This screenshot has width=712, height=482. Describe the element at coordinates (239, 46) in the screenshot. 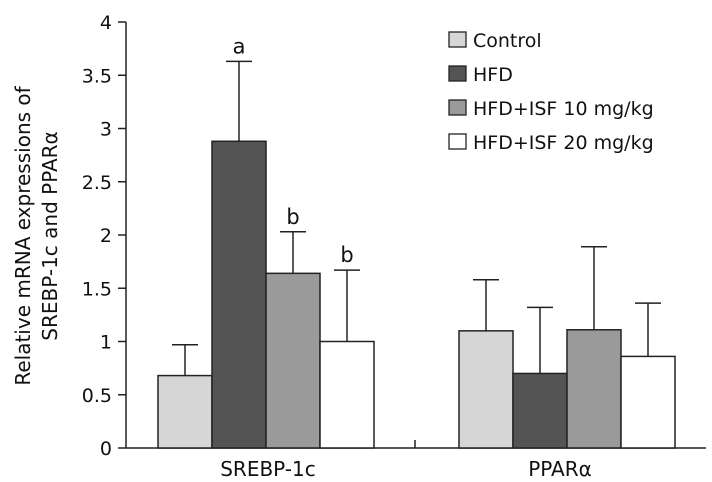

I see `significance-label: a` at that location.